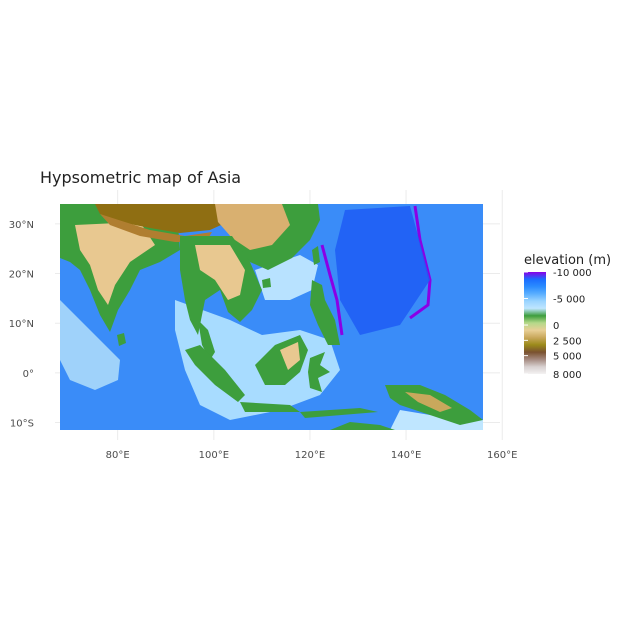  Describe the element at coordinates (567, 357) in the screenshot. I see `legend-break-label: 5 000` at that location.